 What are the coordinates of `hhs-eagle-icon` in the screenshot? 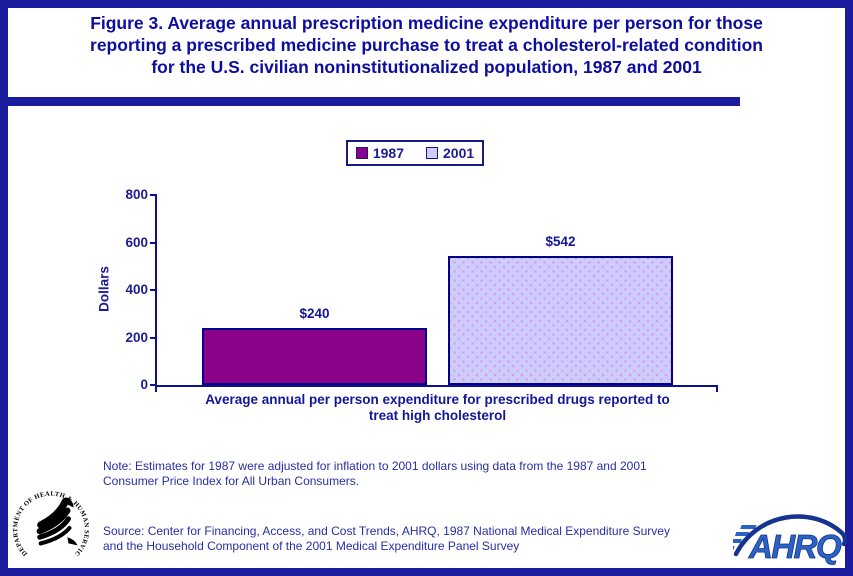 It's located at (54, 521).